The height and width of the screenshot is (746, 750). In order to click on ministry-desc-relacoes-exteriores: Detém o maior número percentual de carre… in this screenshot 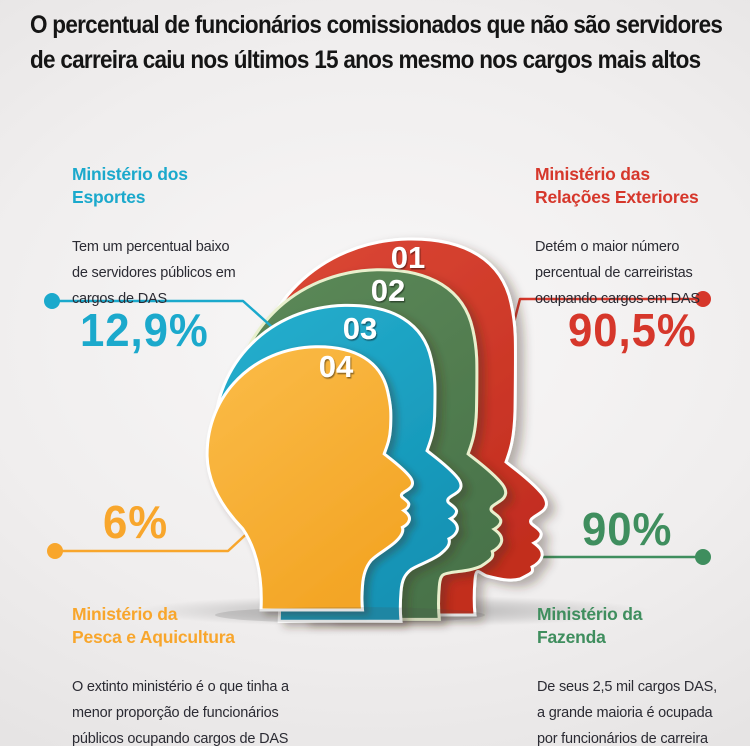, I will do `click(617, 273)`.